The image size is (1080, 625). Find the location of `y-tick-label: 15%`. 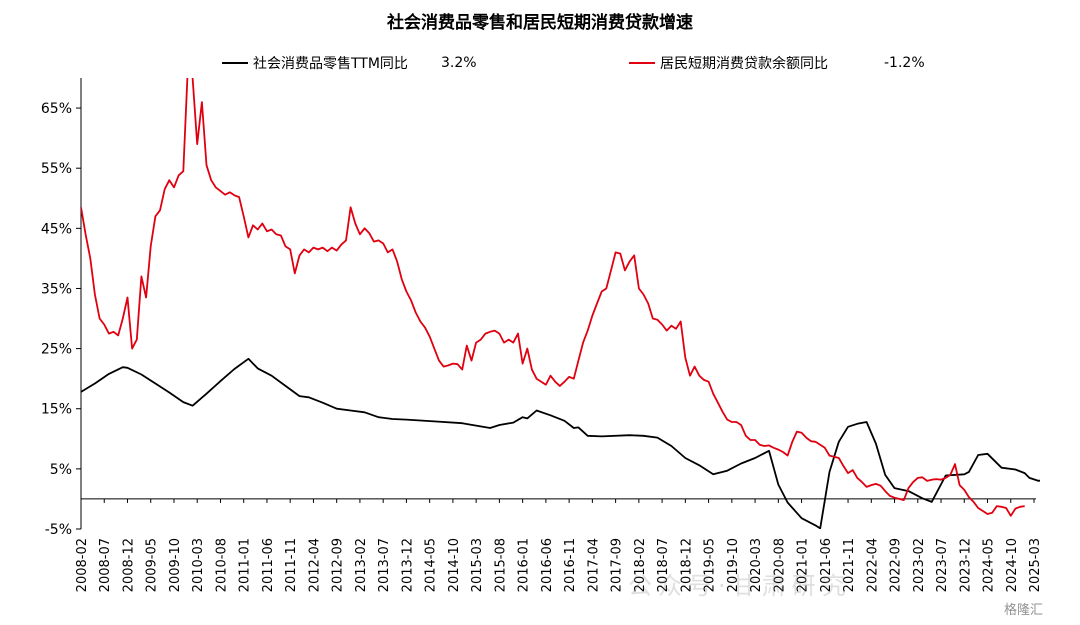

y-tick-label: 15% is located at coordinates (56, 410).